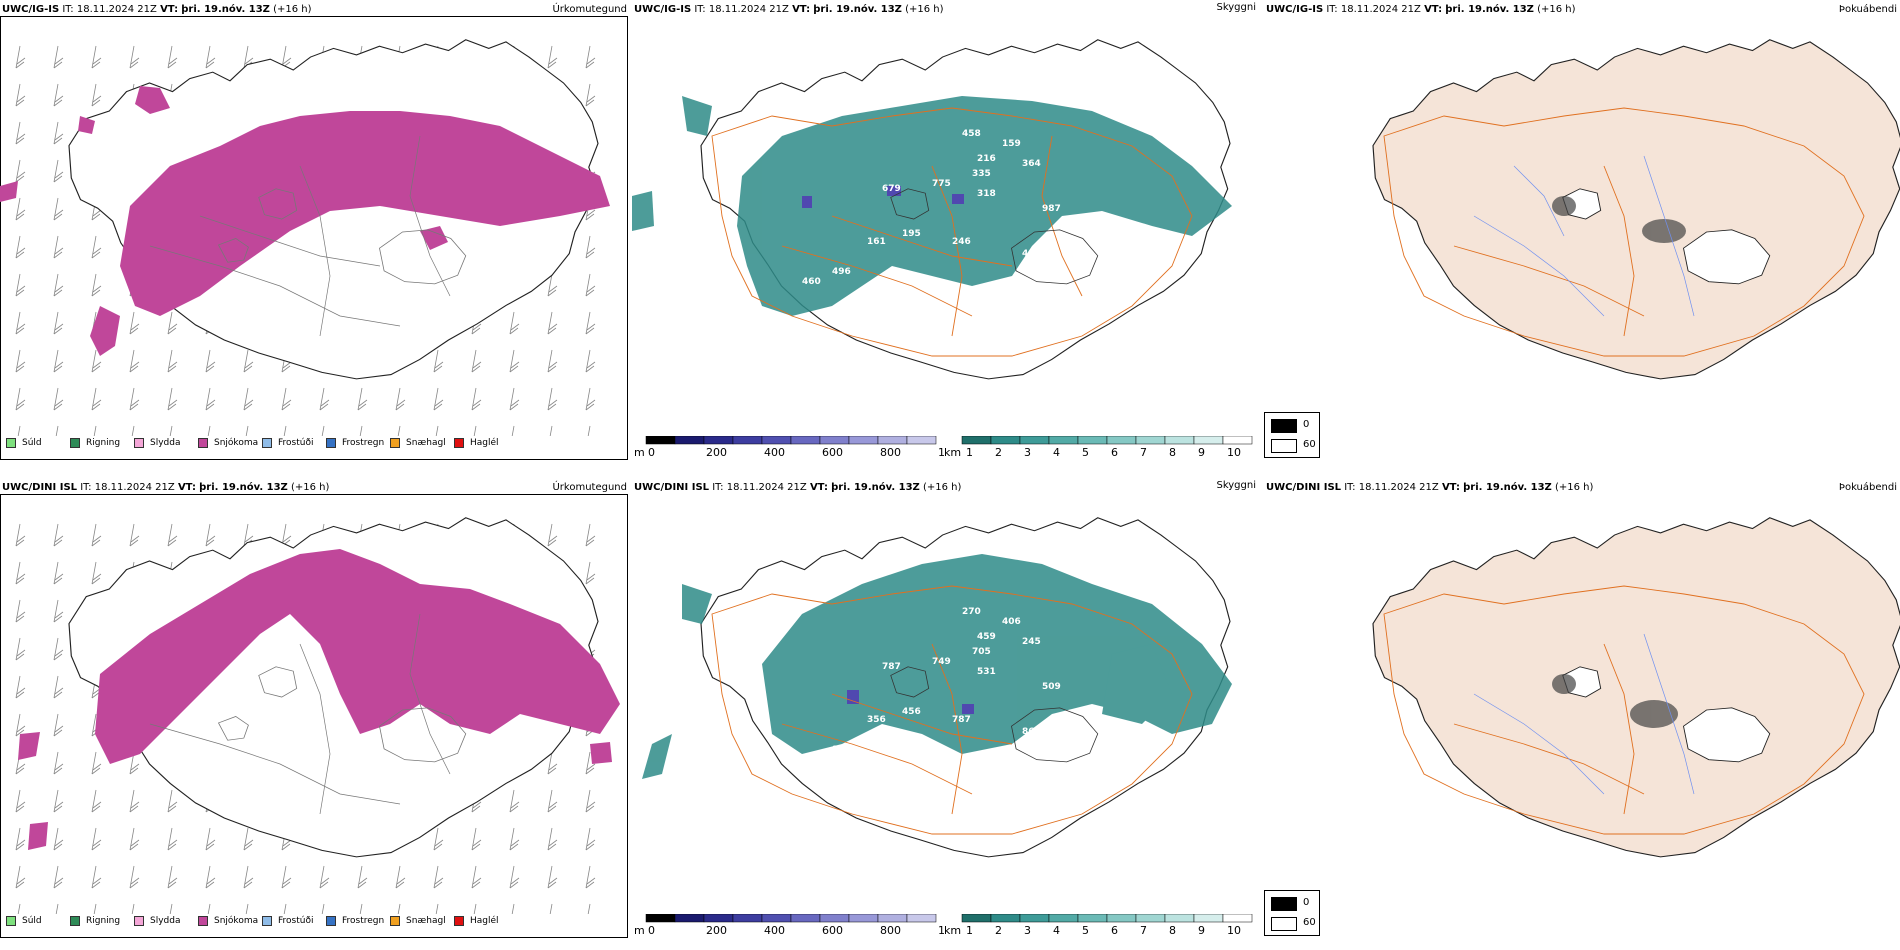 The height and width of the screenshot is (950, 1900). What do you see at coordinates (981, 652) in the screenshot?
I see `ceiling-value-label: 705` at bounding box center [981, 652].